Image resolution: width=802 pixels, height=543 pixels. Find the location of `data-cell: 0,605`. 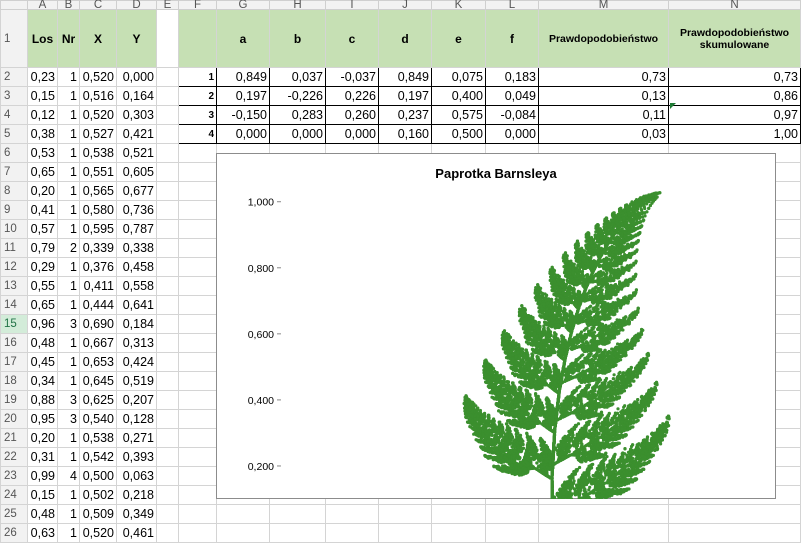

data-cell: 0,605 is located at coordinates (137, 172).